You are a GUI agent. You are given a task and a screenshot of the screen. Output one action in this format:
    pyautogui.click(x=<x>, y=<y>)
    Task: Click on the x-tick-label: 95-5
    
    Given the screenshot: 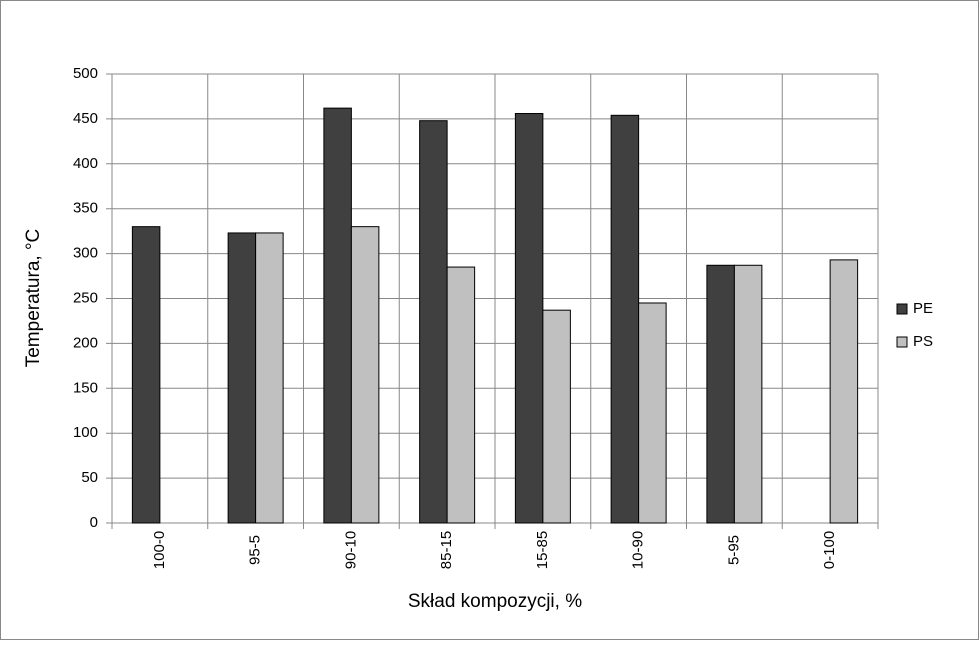 What is the action you would take?
    pyautogui.click(x=255, y=550)
    